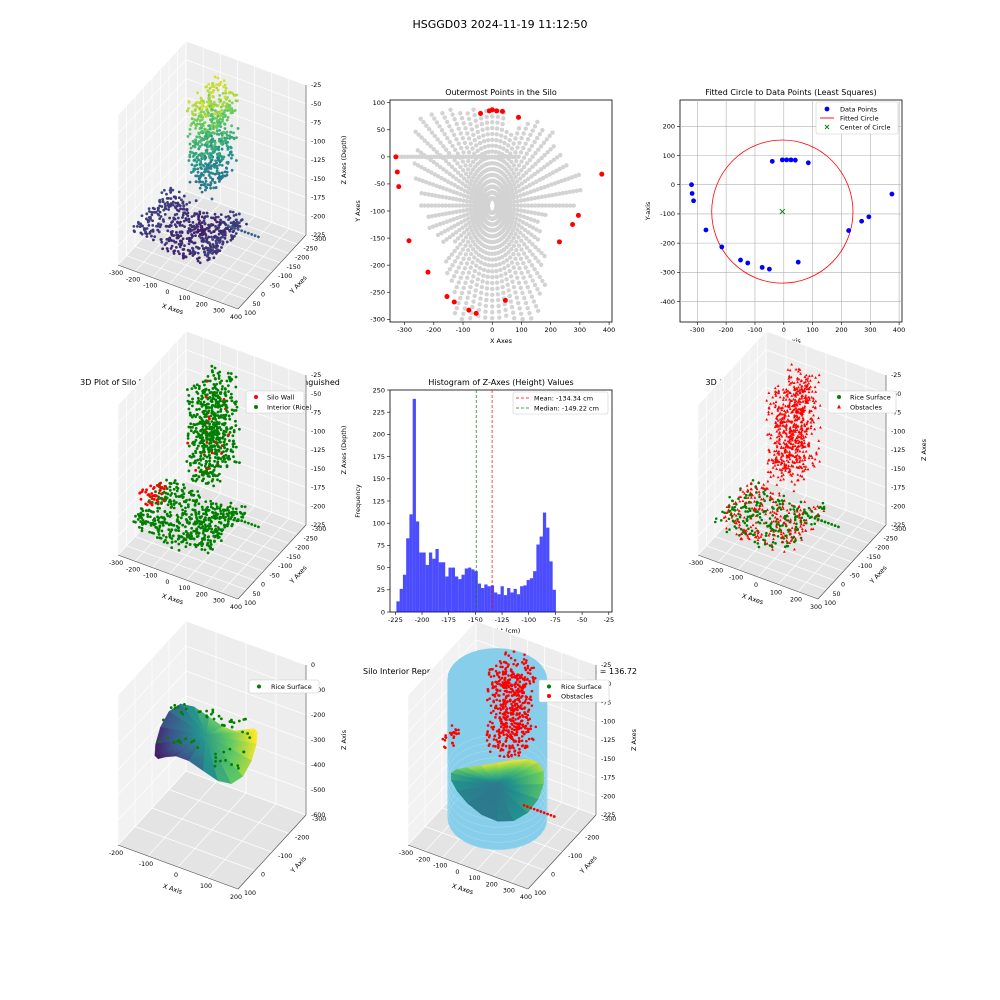 This screenshot has height=1000, width=1000. I want to click on plot6-ytick-label: -50, so click(855, 575).